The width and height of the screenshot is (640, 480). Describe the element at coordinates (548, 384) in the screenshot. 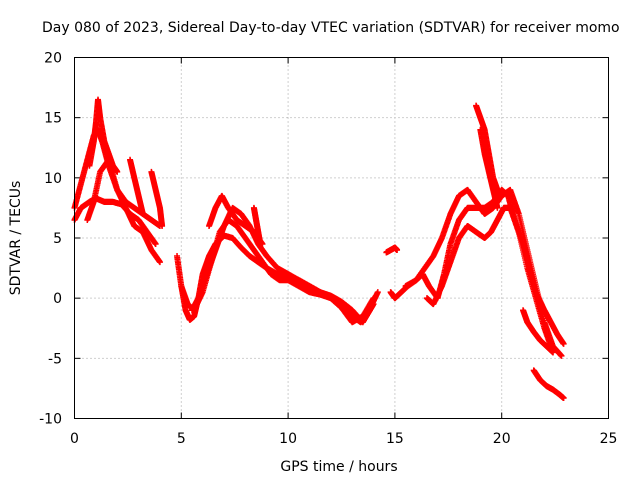

I see `series-track-r` at that location.